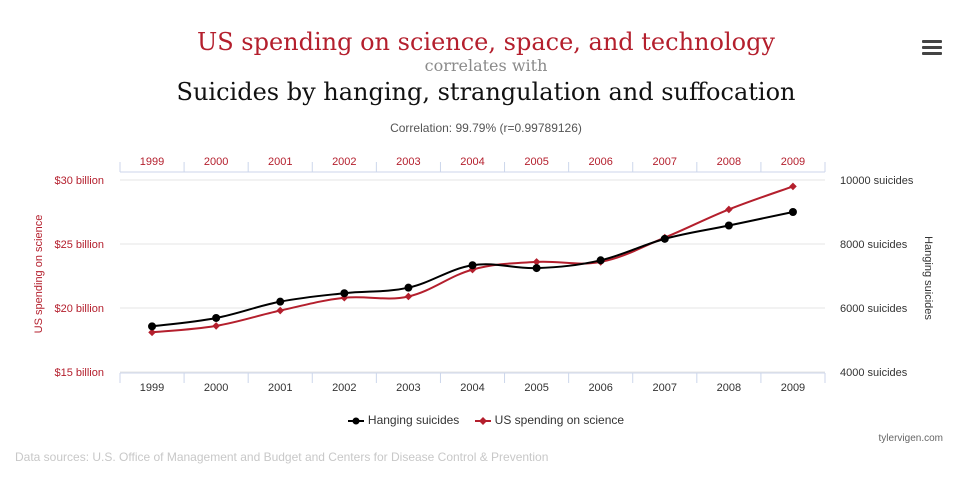 This screenshot has height=493, width=972. I want to click on bottom-x-tick-label: 2006, so click(600, 388).